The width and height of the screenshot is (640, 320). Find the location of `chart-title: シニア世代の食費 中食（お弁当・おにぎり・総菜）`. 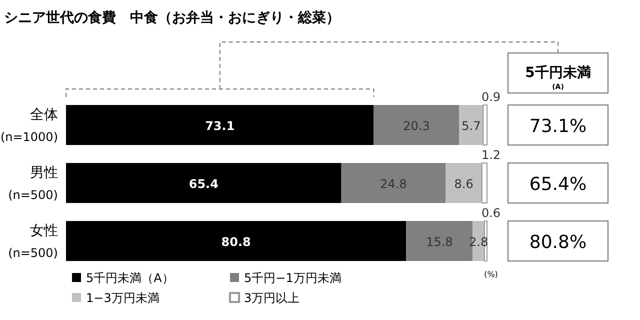

chart-title: シニア世代の食費 中食（お弁当・おにぎり・総菜） is located at coordinates (172, 18).